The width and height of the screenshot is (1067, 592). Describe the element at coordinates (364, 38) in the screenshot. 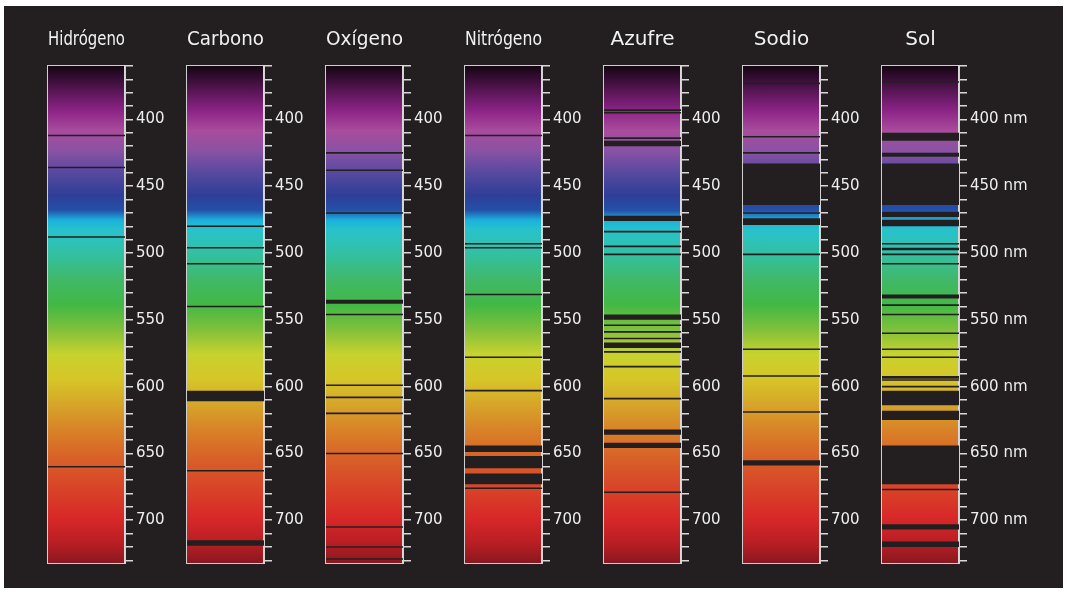

I see `chart-title: Oxígeno` at that location.